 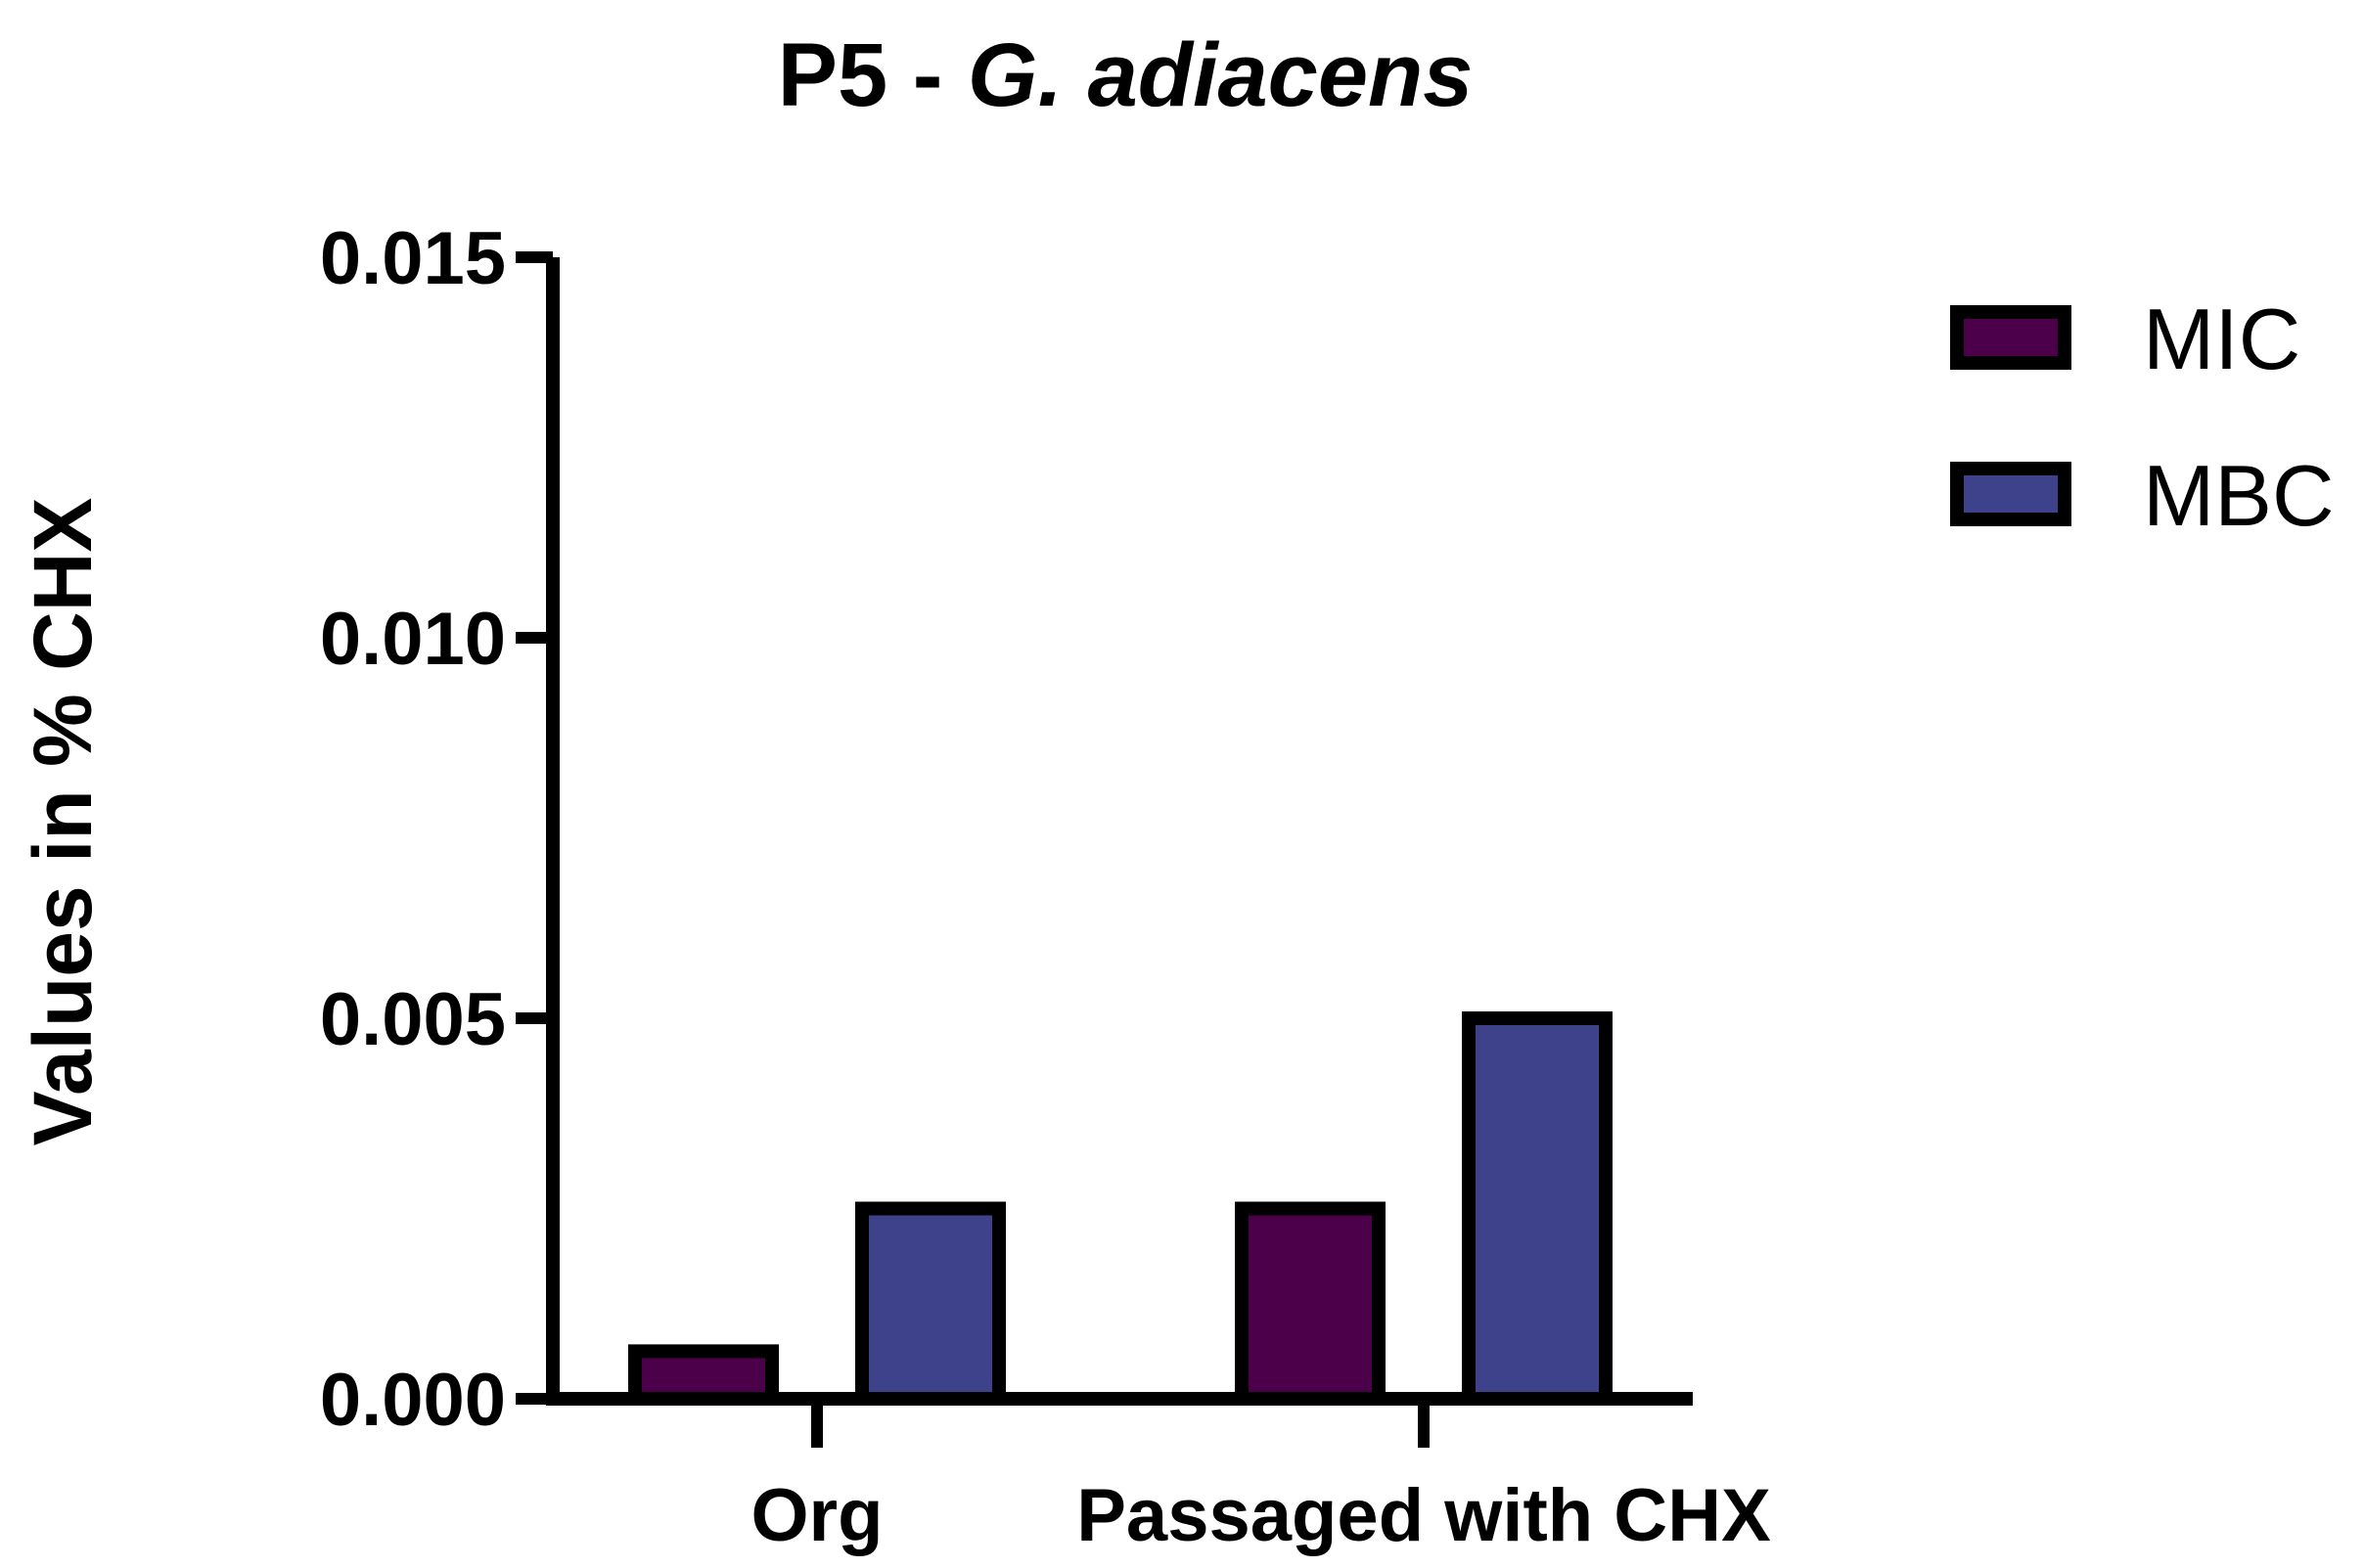 I want to click on y-tick-label: 0.005, so click(x=413, y=1020).